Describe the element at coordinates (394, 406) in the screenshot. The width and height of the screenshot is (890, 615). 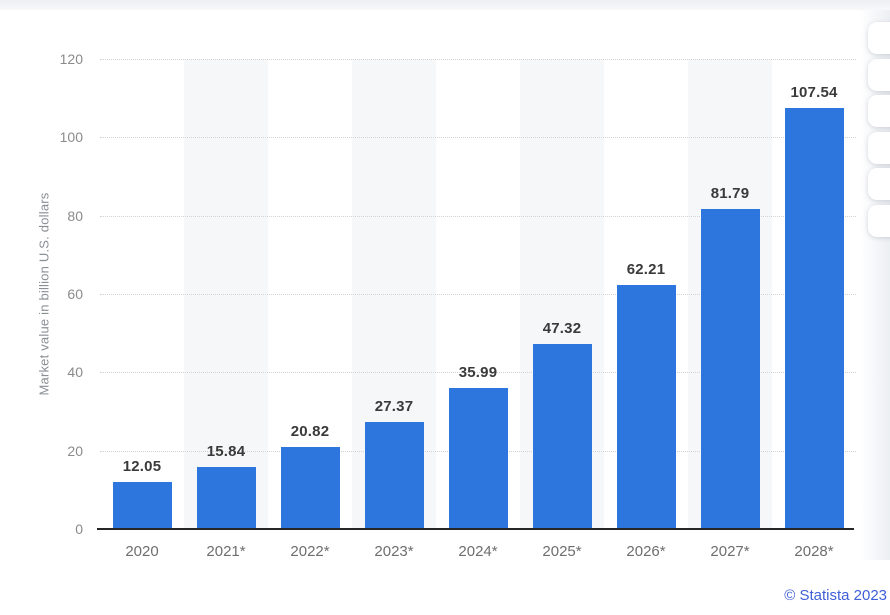
I see `bar-value-2023*: 27.37` at that location.